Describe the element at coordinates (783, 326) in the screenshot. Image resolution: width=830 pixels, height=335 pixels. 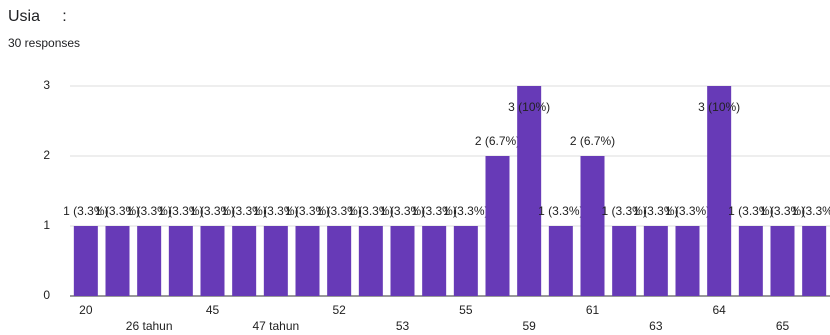
I see `x-tick-label: 65` at that location.